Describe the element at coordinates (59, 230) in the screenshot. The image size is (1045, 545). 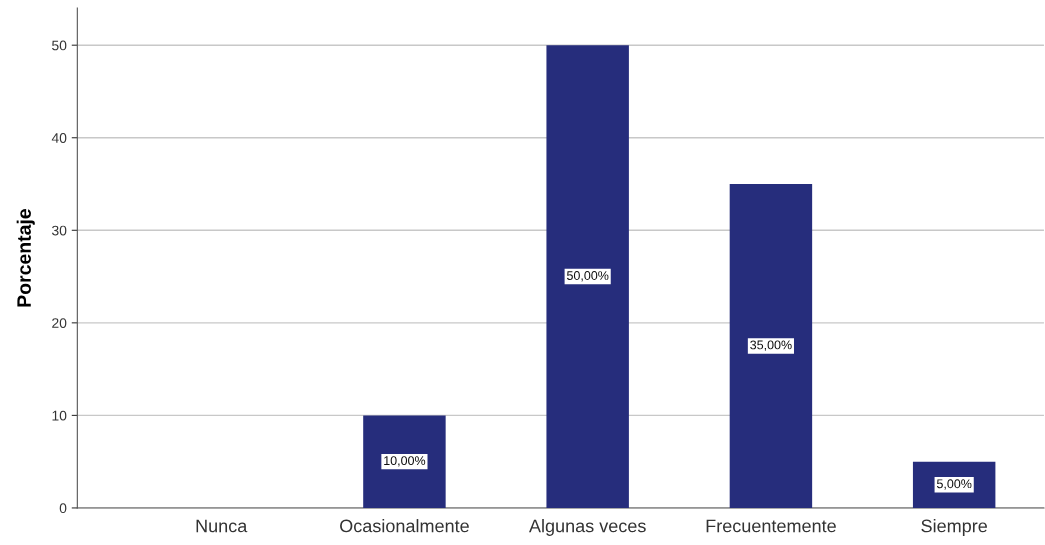
I see `y-tick-label: 30` at that location.